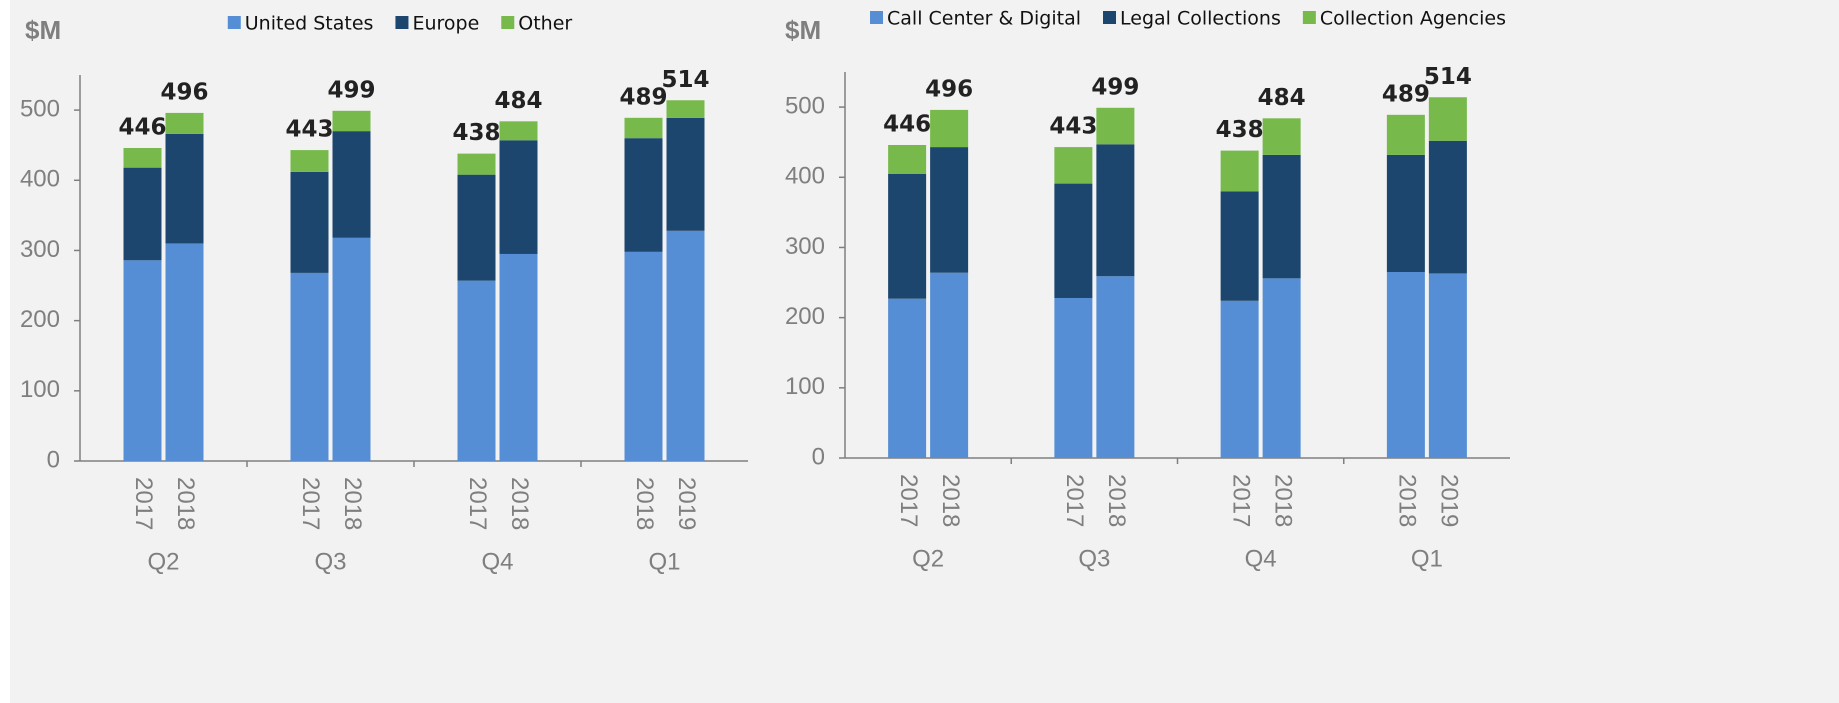 The height and width of the screenshot is (703, 1839). What do you see at coordinates (984, 19) in the screenshot?
I see `legend-label: Call Center & Digital` at bounding box center [984, 19].